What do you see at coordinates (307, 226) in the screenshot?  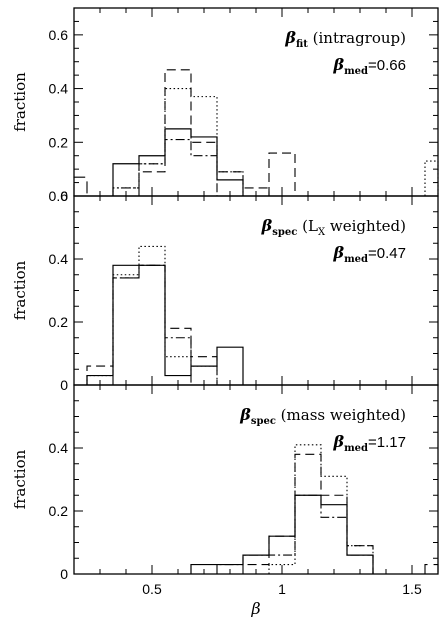 I see `annotation-text: (L` at bounding box center [307, 226].